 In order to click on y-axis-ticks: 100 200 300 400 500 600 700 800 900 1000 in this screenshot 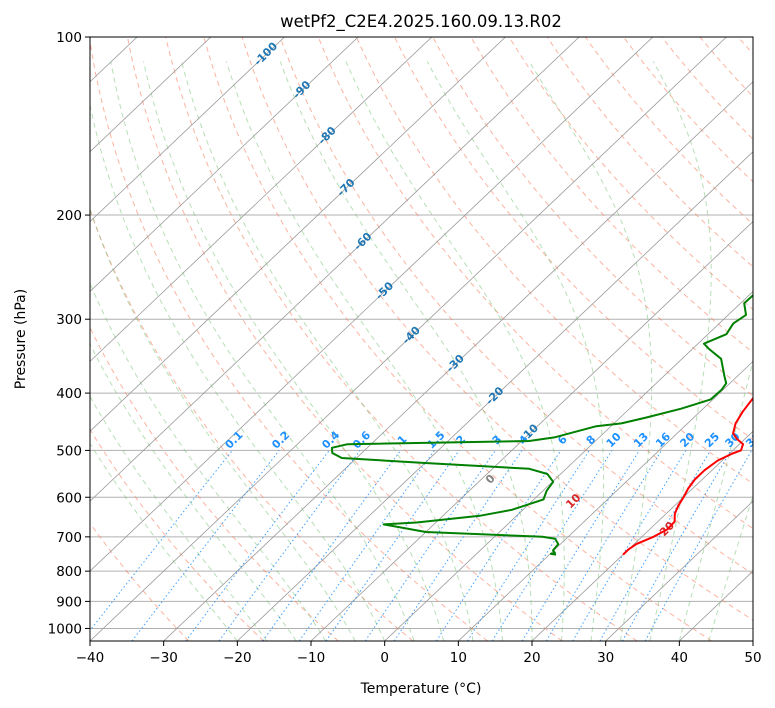, I will do `click(69, 333)`.